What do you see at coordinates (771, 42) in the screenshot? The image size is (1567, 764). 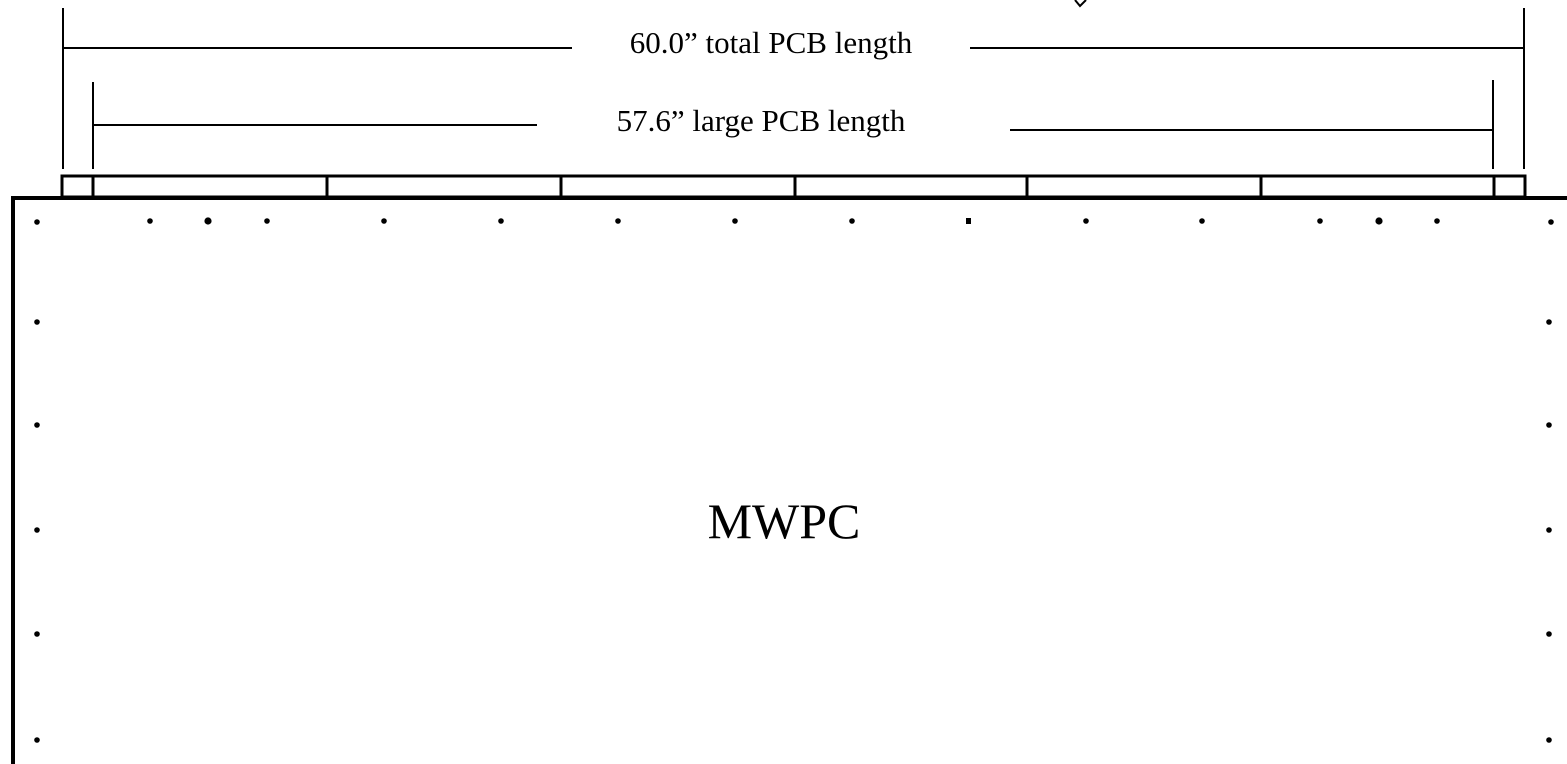 I see `total-length-label: 60.0” total PCB length` at bounding box center [771, 42].